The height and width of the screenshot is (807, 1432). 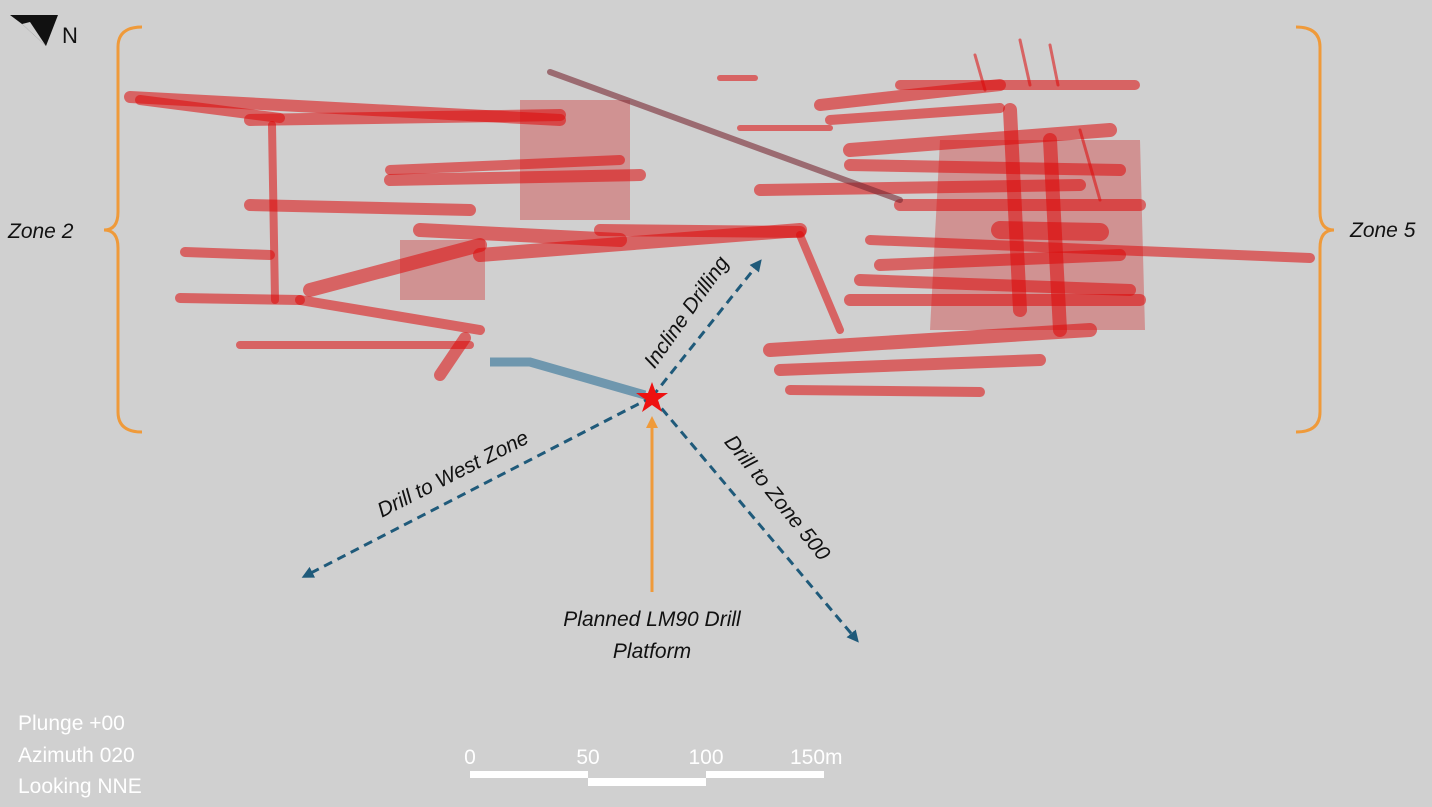 What do you see at coordinates (70, 35) in the screenshot?
I see `north-label: N` at bounding box center [70, 35].